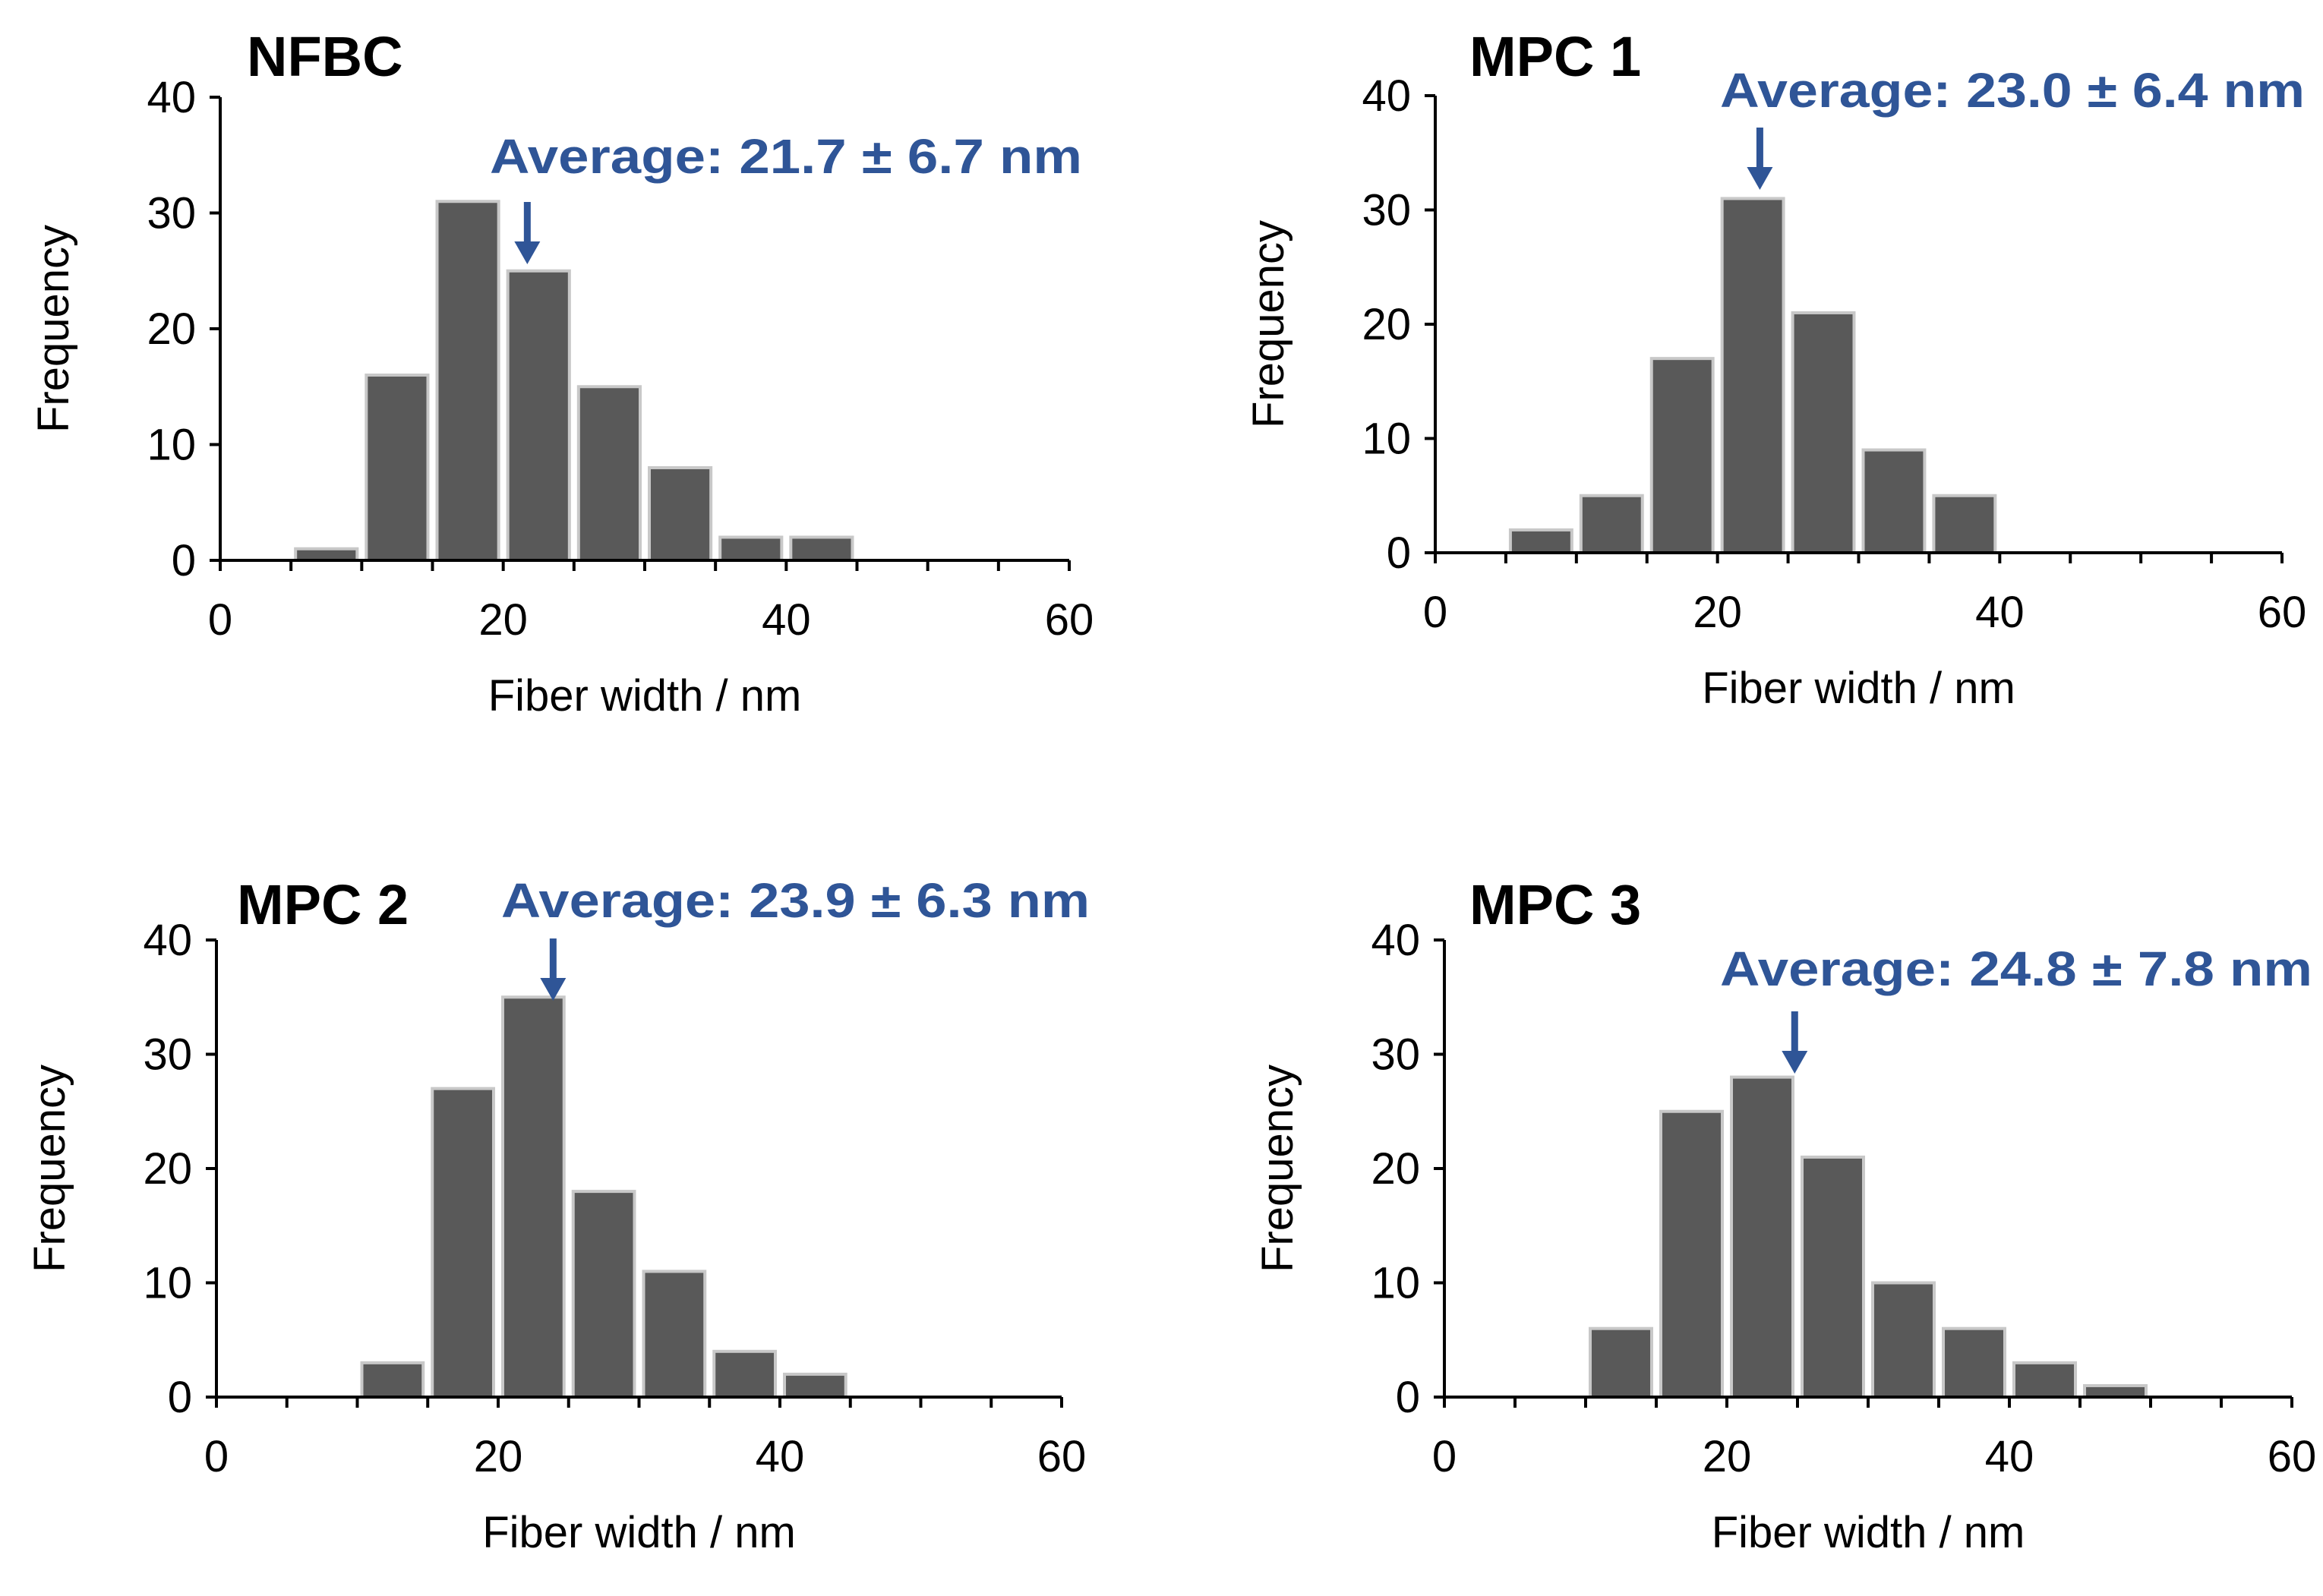 The width and height of the screenshot is (2323, 1596). Describe the element at coordinates (1555, 904) in the screenshot. I see `panel-title: MPC 3` at that location.